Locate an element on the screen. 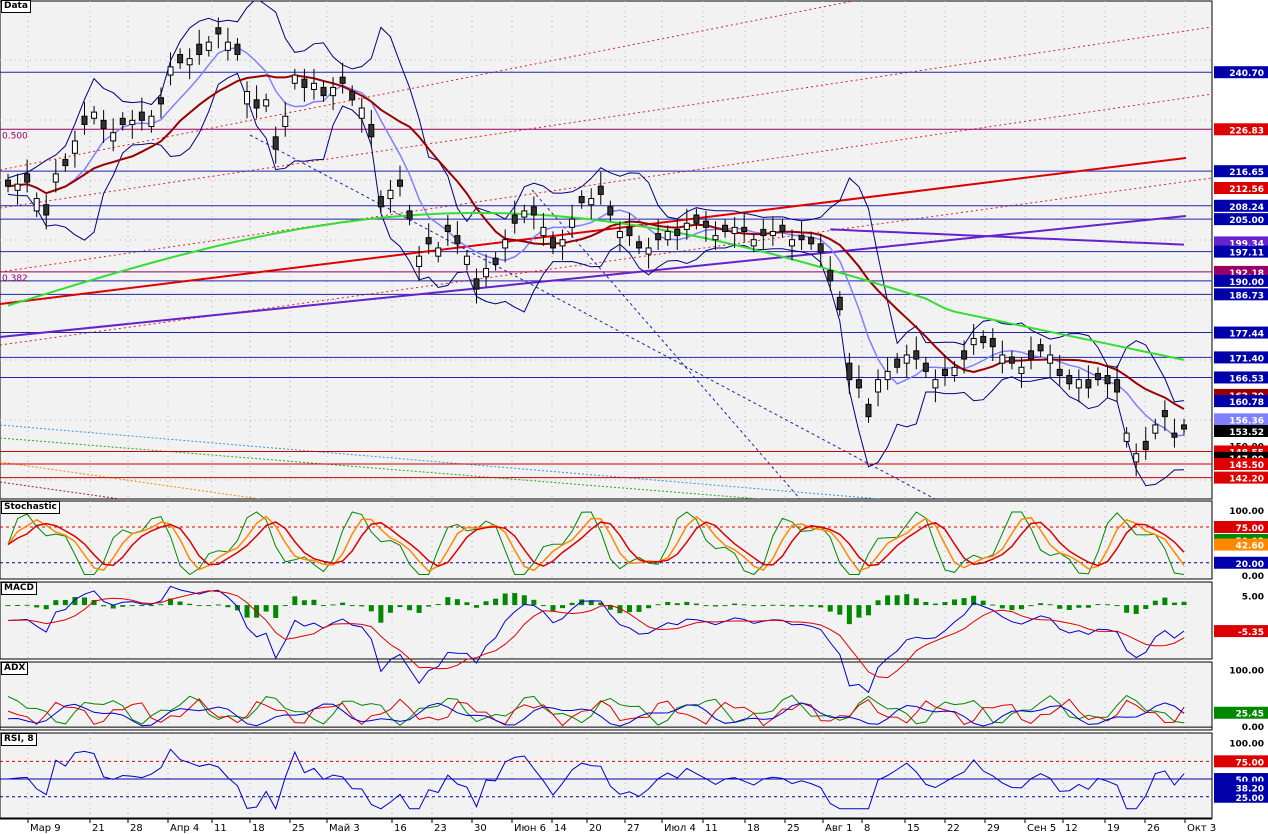  fib-label: 0.500 is located at coordinates (15, 136).